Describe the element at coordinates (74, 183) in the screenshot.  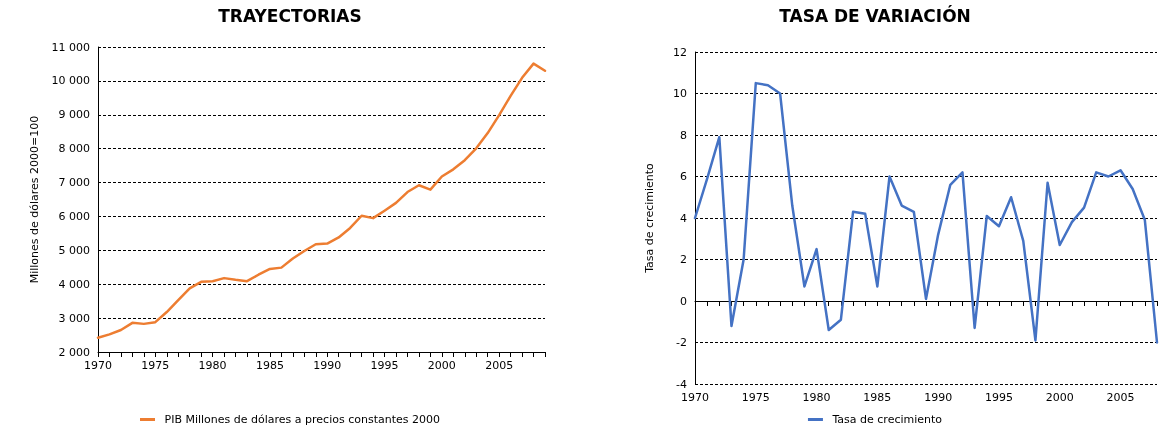
I see `y-tick-label: 7 000` at that location.